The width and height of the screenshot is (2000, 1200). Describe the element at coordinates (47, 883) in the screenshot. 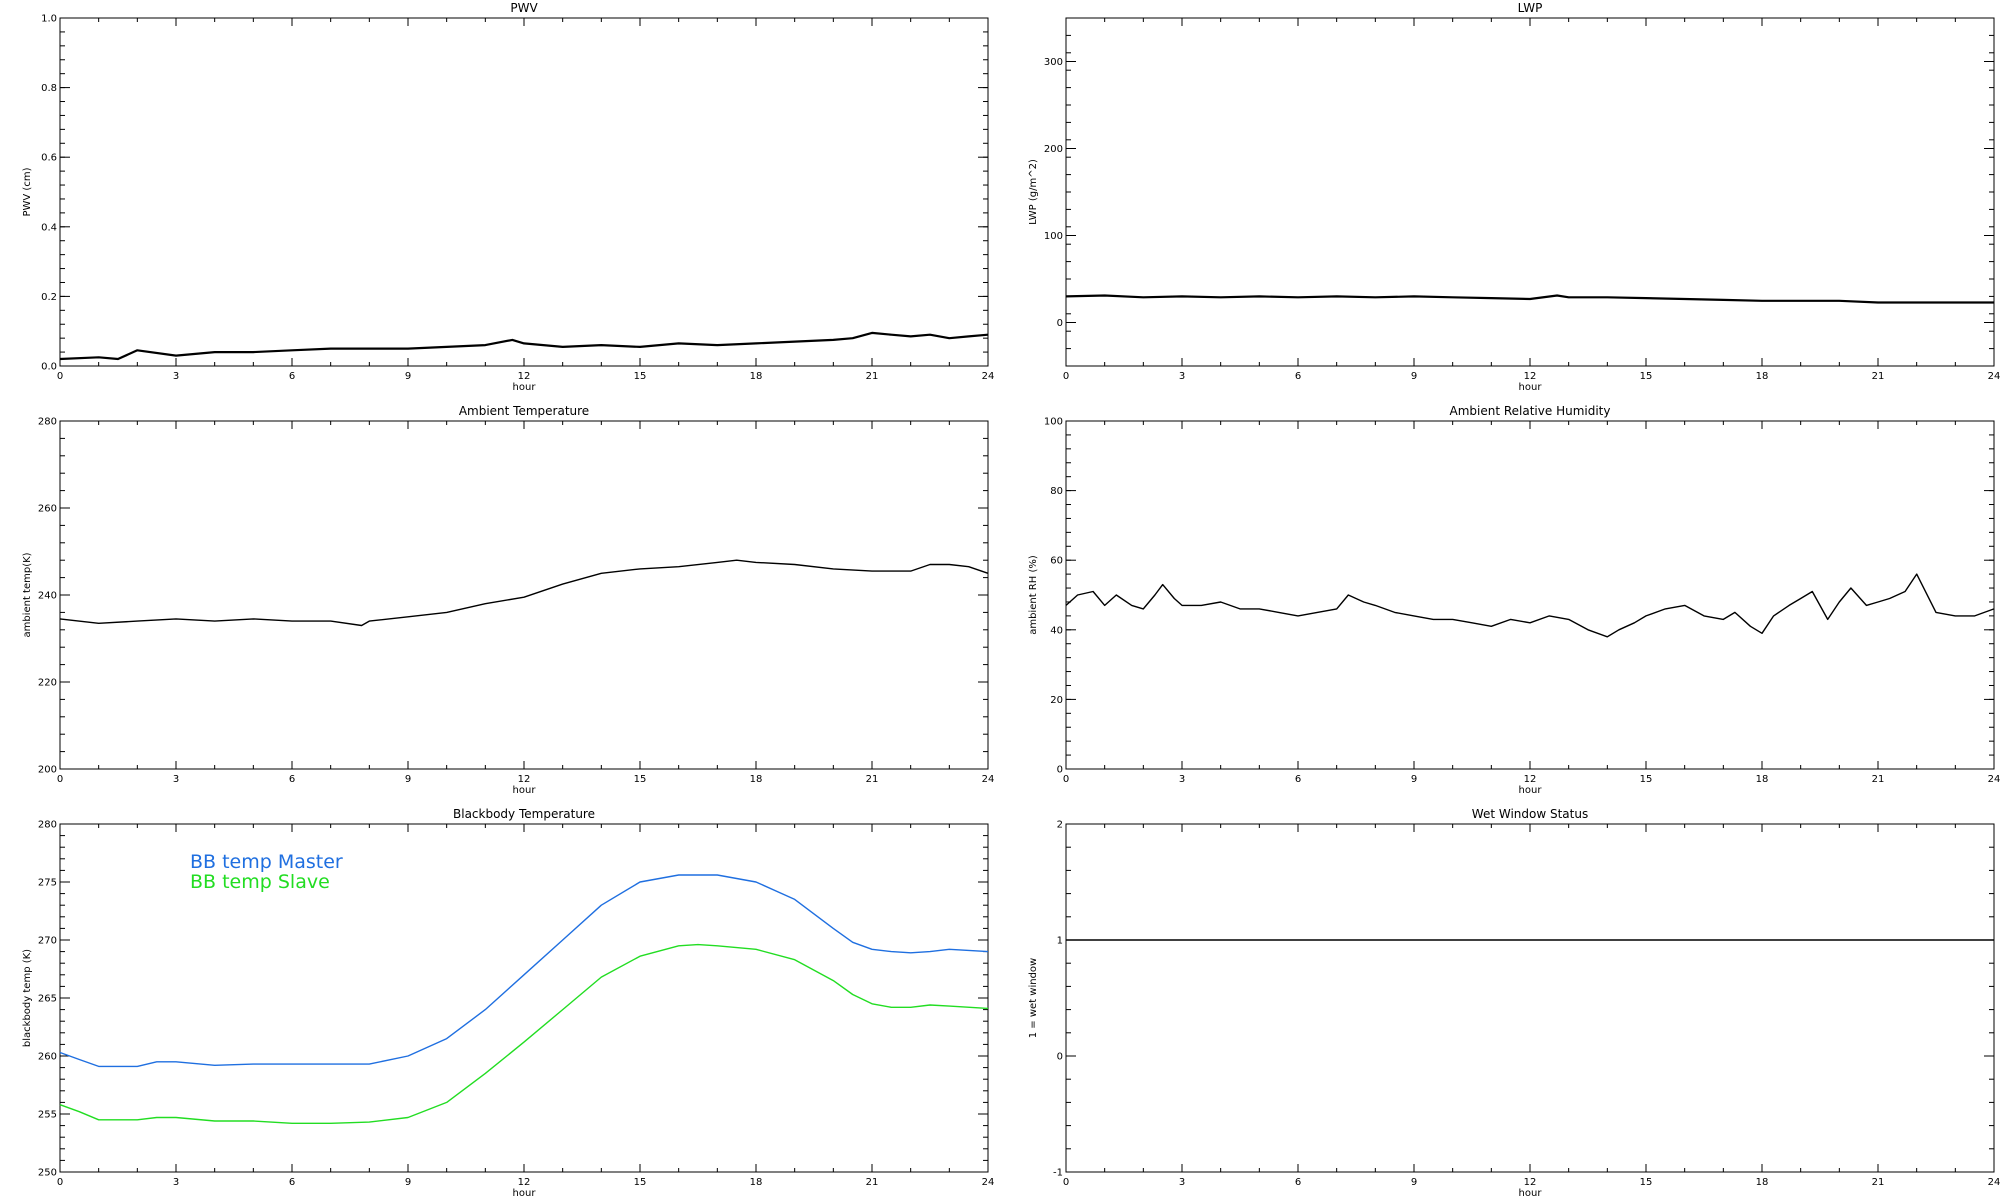

I see `y-tick-label: 275` at that location.